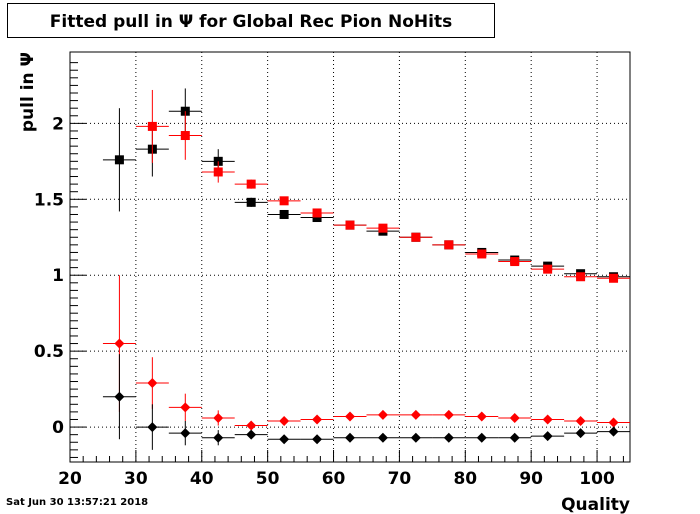 The image size is (700, 514). I want to click on x-tick-label: 30, so click(136, 479).